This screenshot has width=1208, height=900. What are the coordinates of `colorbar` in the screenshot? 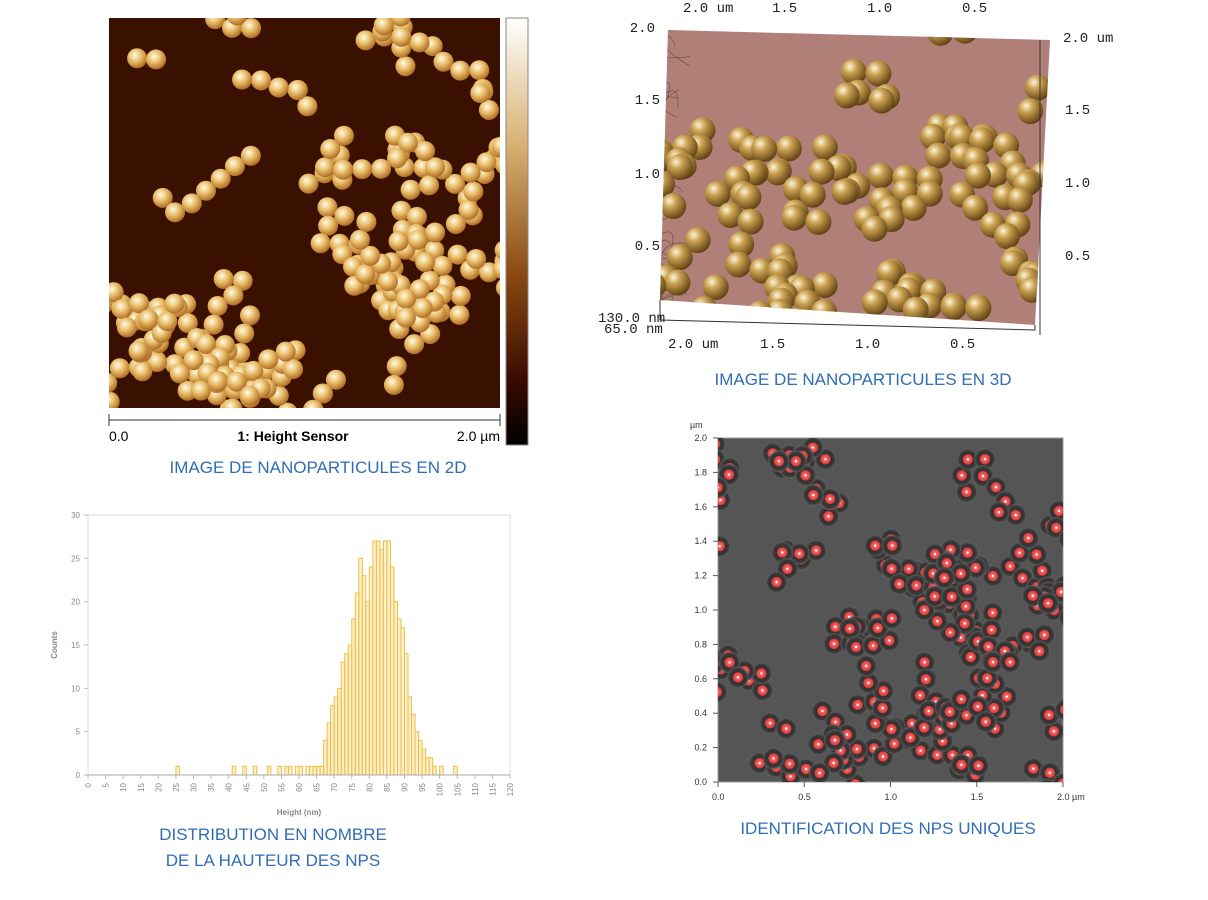 It's located at (517, 231).